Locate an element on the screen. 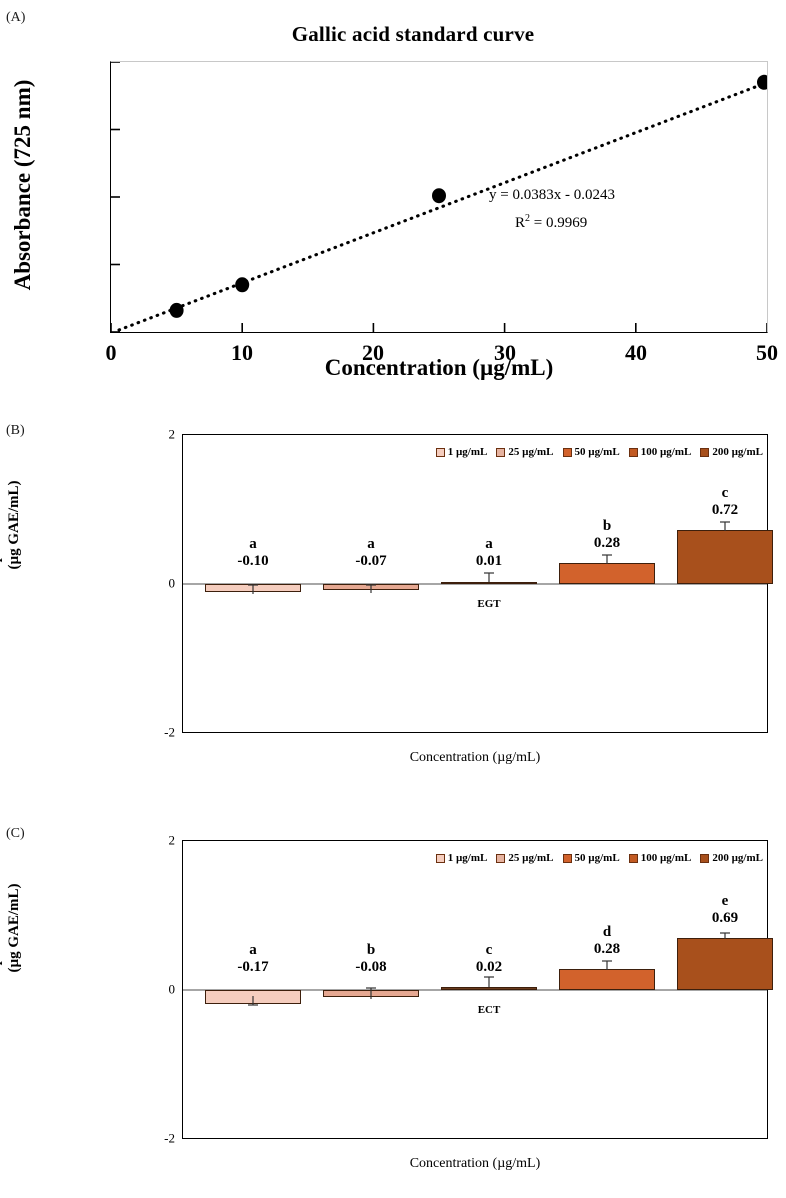 This screenshot has height=1198, width=786. panel-b-tag: (B) is located at coordinates (15, 430).